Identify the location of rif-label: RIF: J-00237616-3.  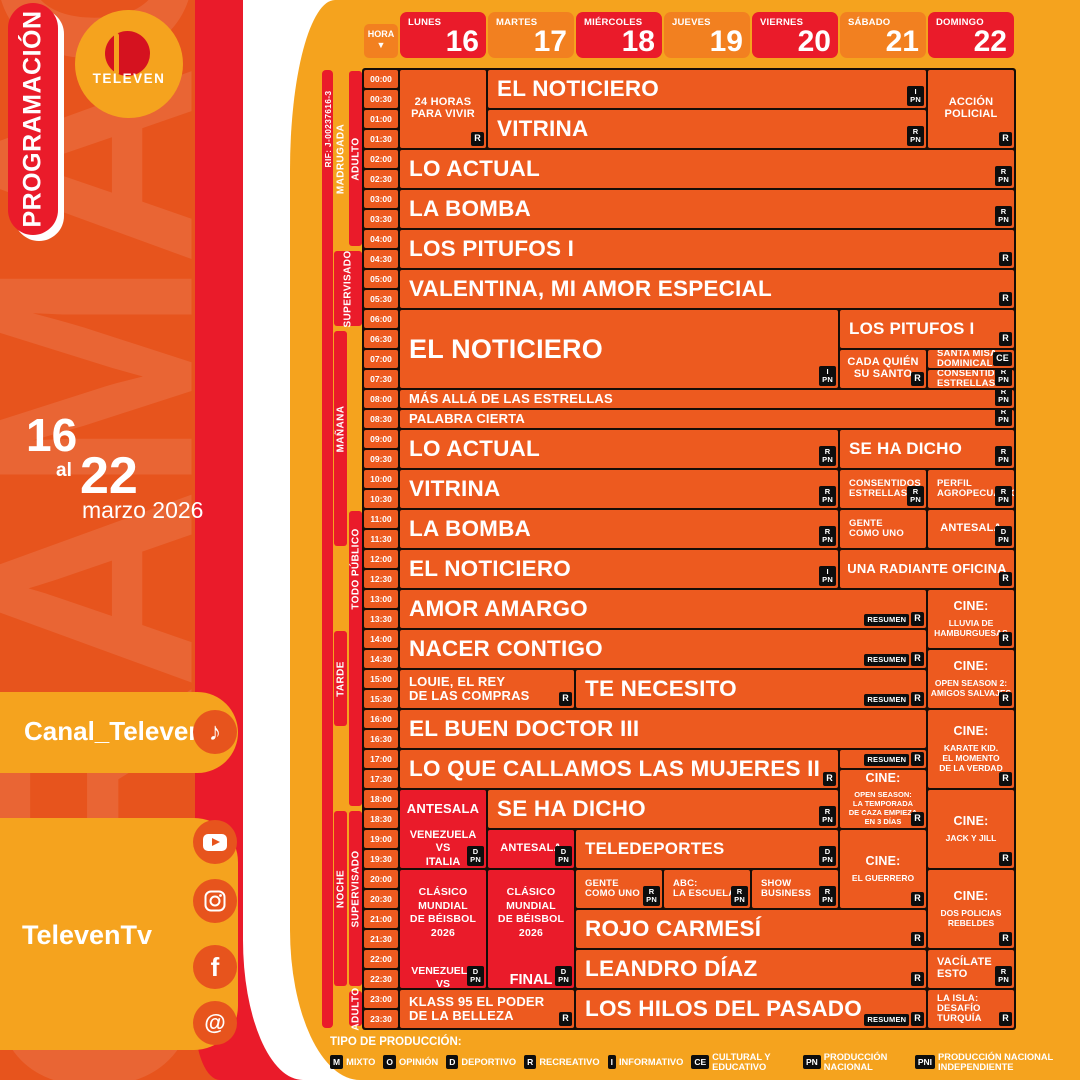
(327, 129).